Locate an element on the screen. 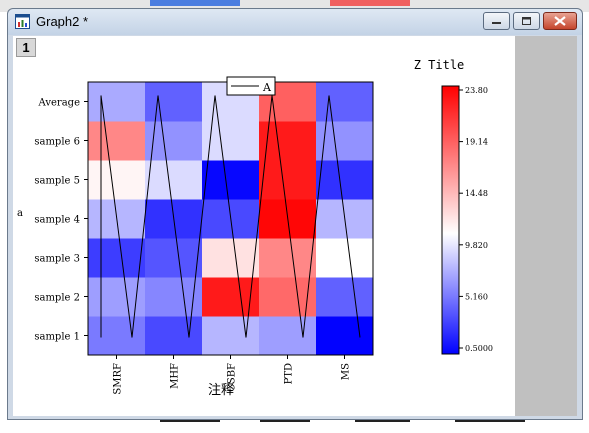 The width and height of the screenshot is (589, 433). minimize-icon is located at coordinates (496, 23).